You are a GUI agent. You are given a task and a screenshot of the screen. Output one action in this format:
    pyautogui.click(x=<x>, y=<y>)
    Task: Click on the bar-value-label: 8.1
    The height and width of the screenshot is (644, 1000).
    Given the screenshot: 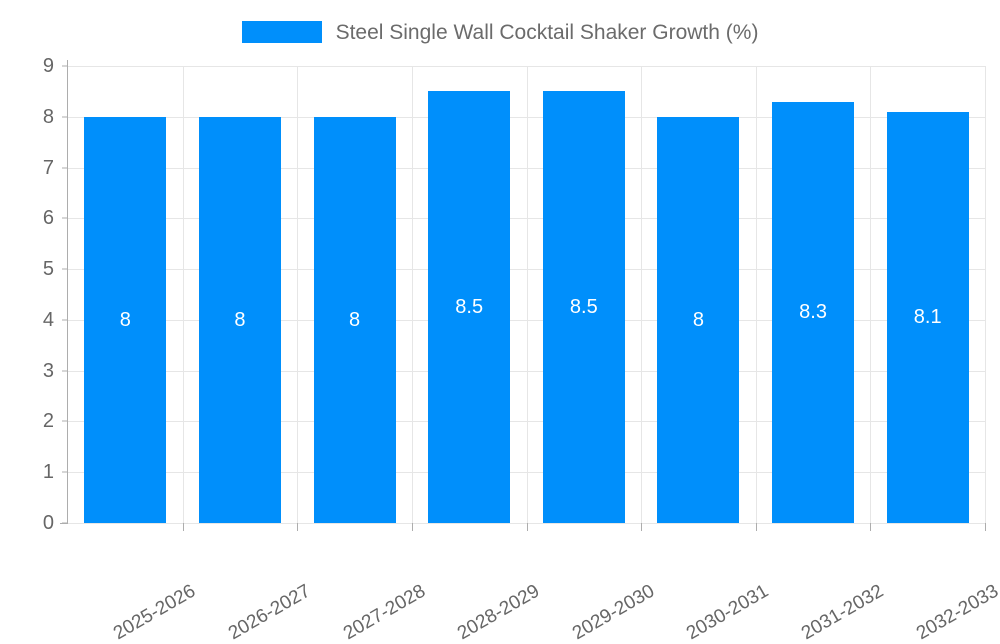 What is the action you would take?
    pyautogui.click(x=927, y=317)
    